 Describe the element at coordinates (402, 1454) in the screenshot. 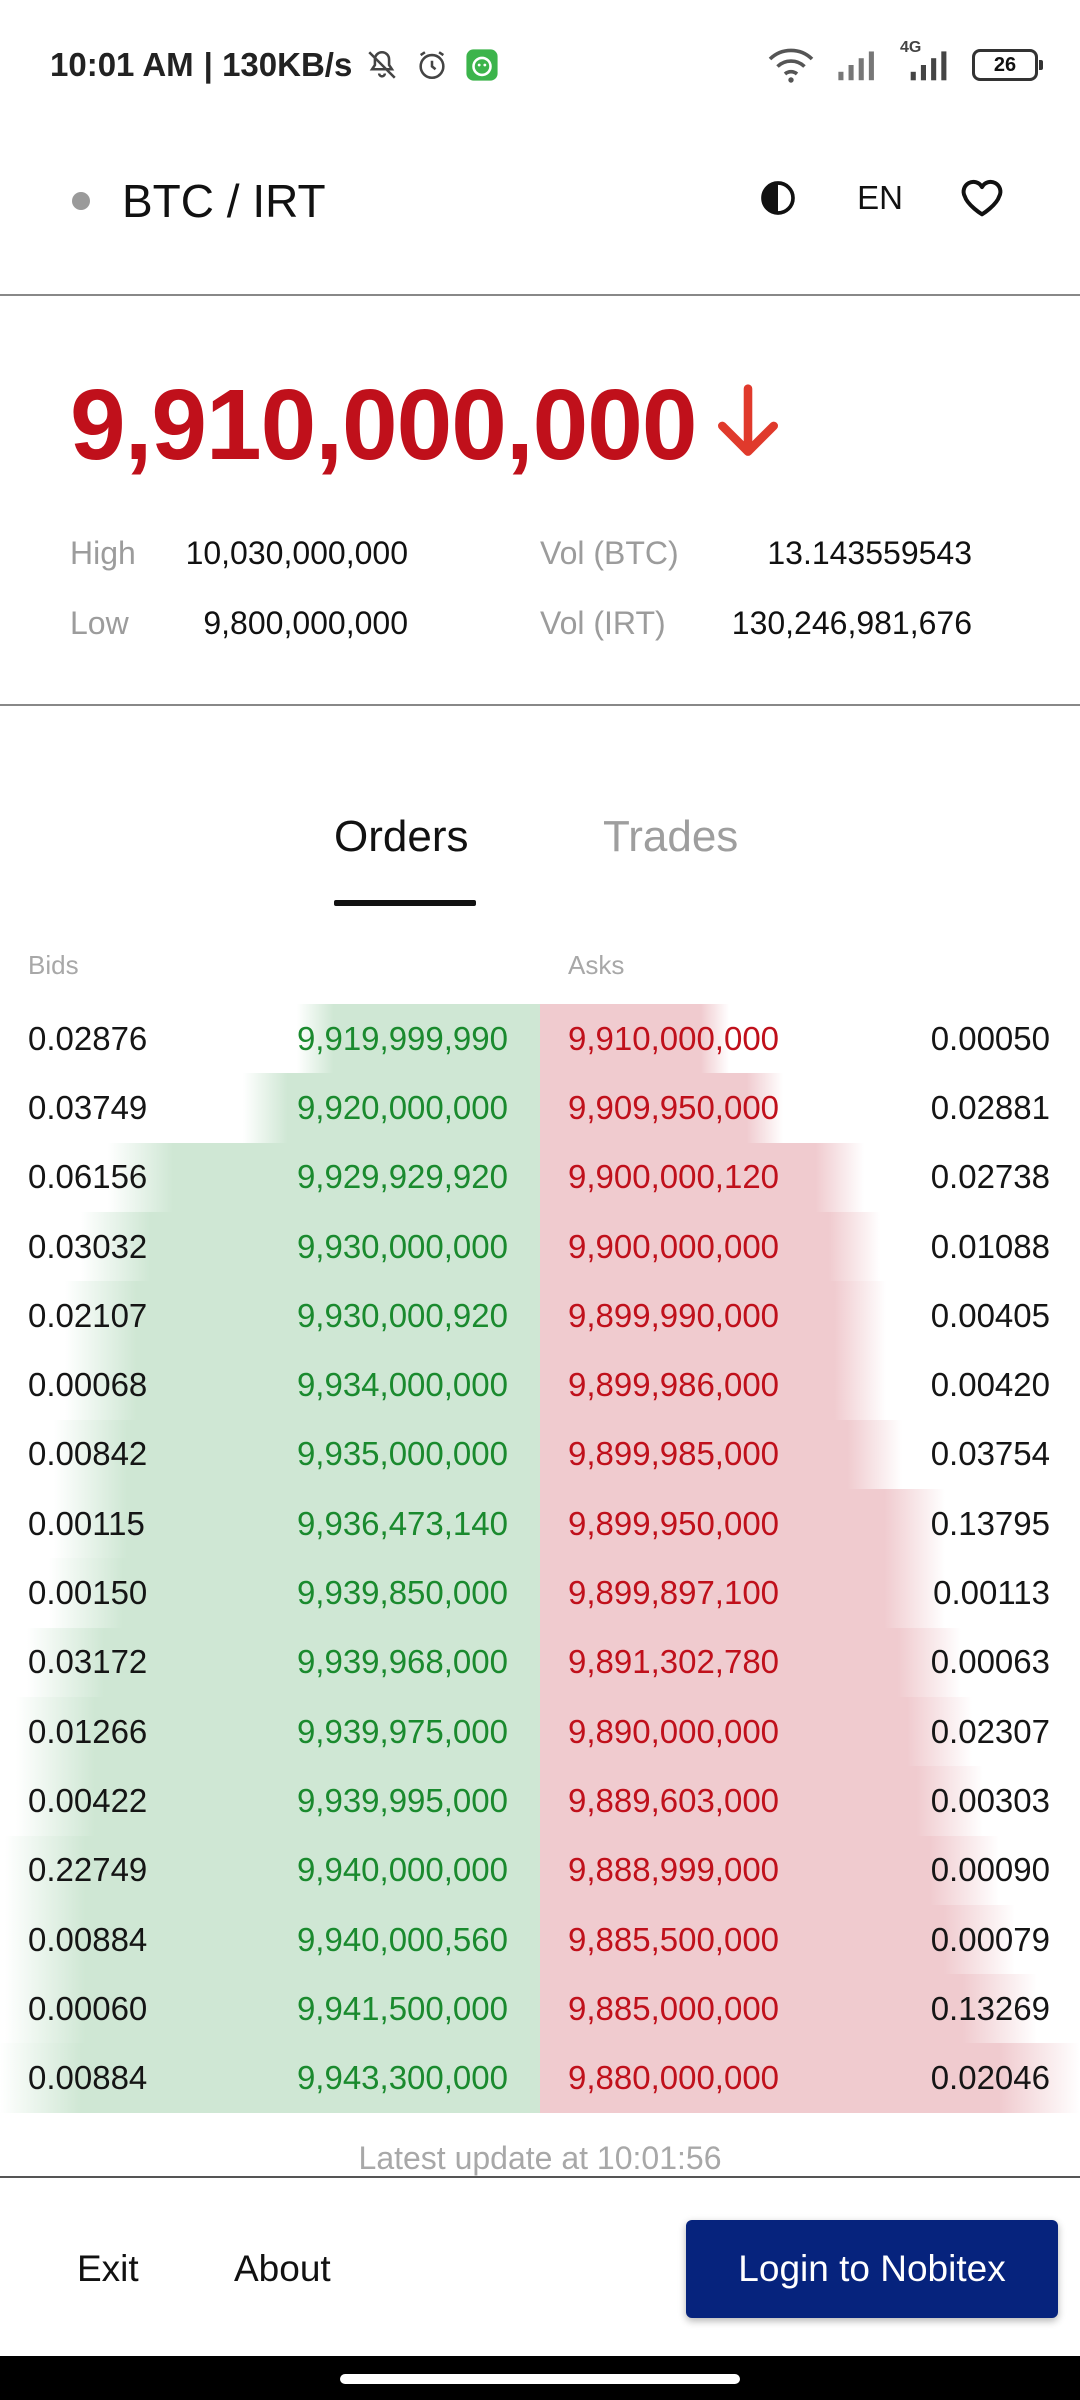

I see `bid-price: 9,935,000,000` at that location.